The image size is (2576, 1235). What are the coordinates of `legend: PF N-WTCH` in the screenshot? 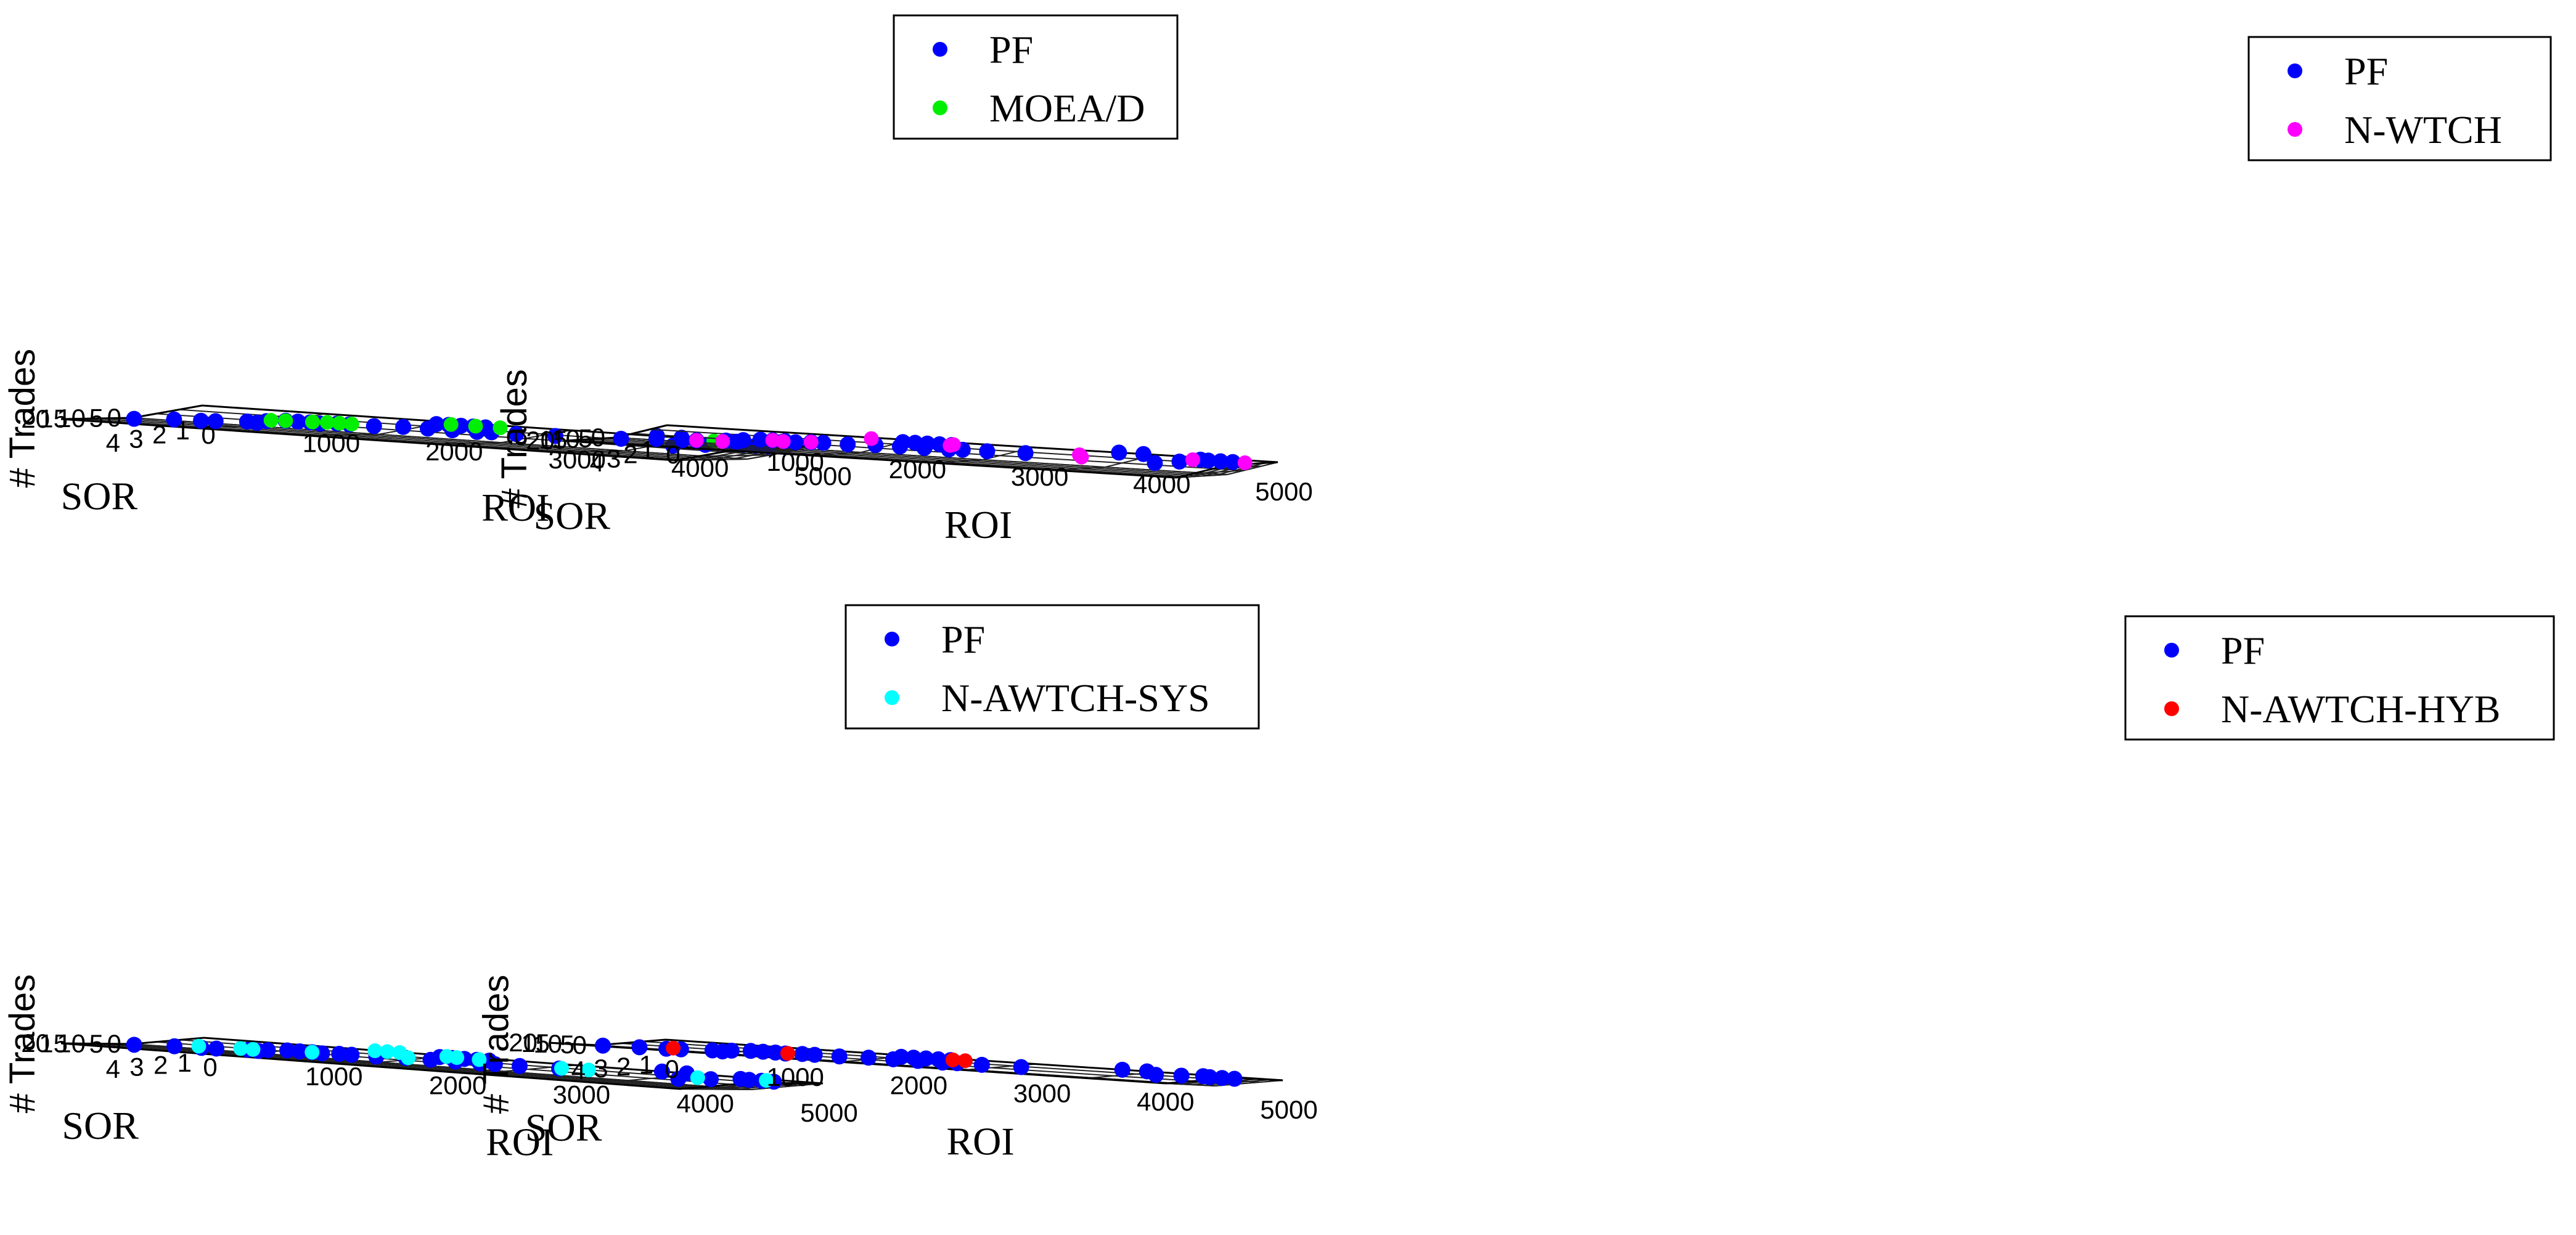 It's located at (2399, 98).